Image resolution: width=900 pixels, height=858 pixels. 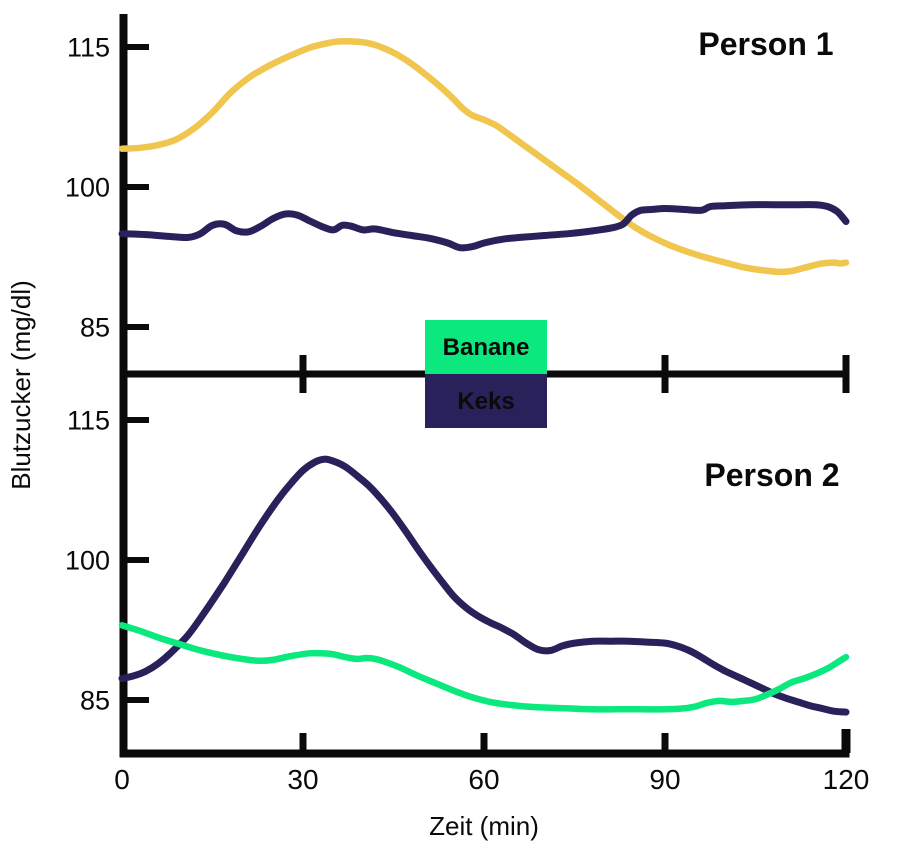 What do you see at coordinates (765, 44) in the screenshot?
I see `person1-title: Person 1` at bounding box center [765, 44].